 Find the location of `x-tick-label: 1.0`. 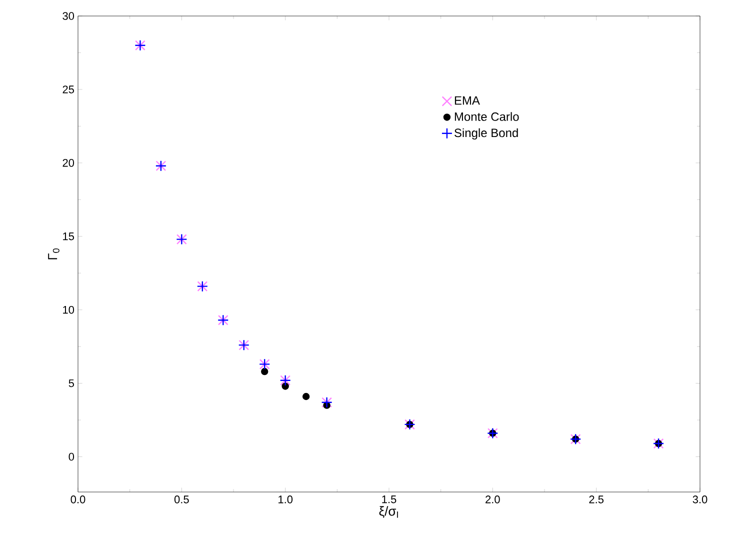

x-tick-label: 1.0 is located at coordinates (285, 500).